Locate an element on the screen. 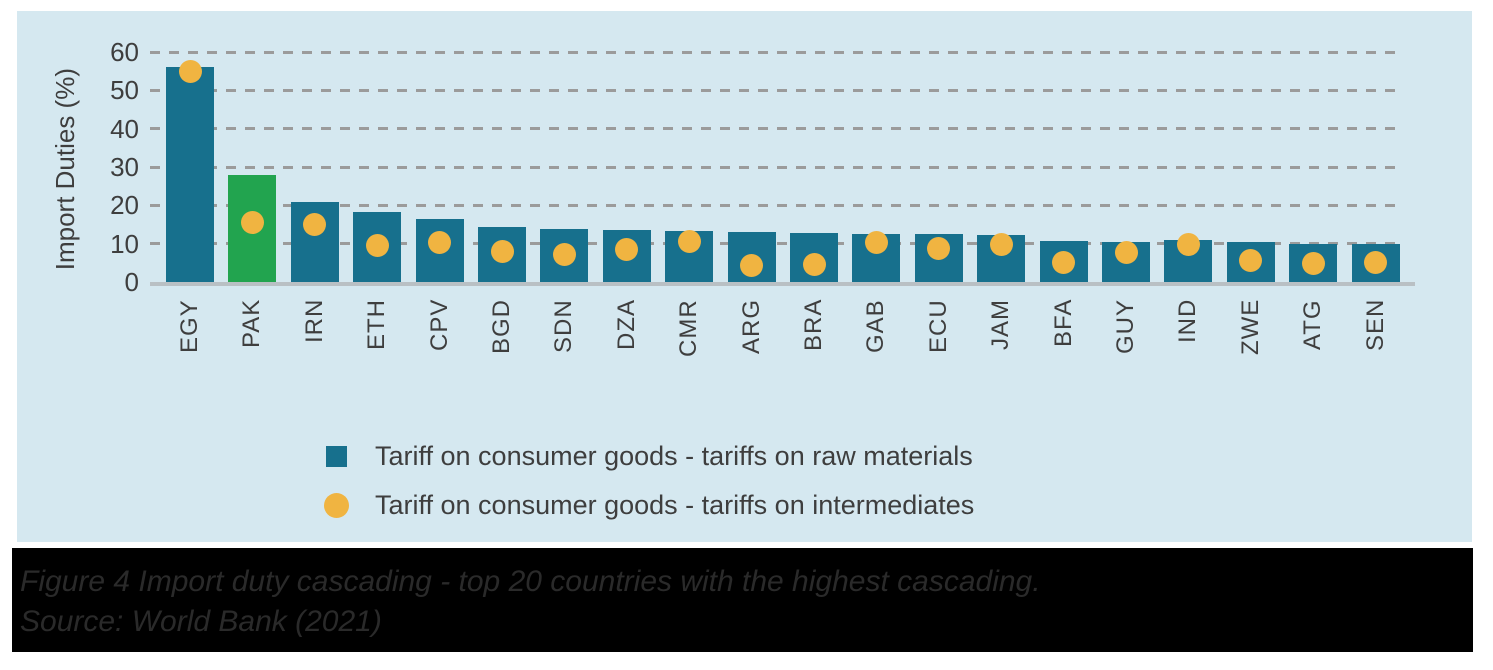 The image size is (1493, 670). scatter-dot-DZA is located at coordinates (627, 249).